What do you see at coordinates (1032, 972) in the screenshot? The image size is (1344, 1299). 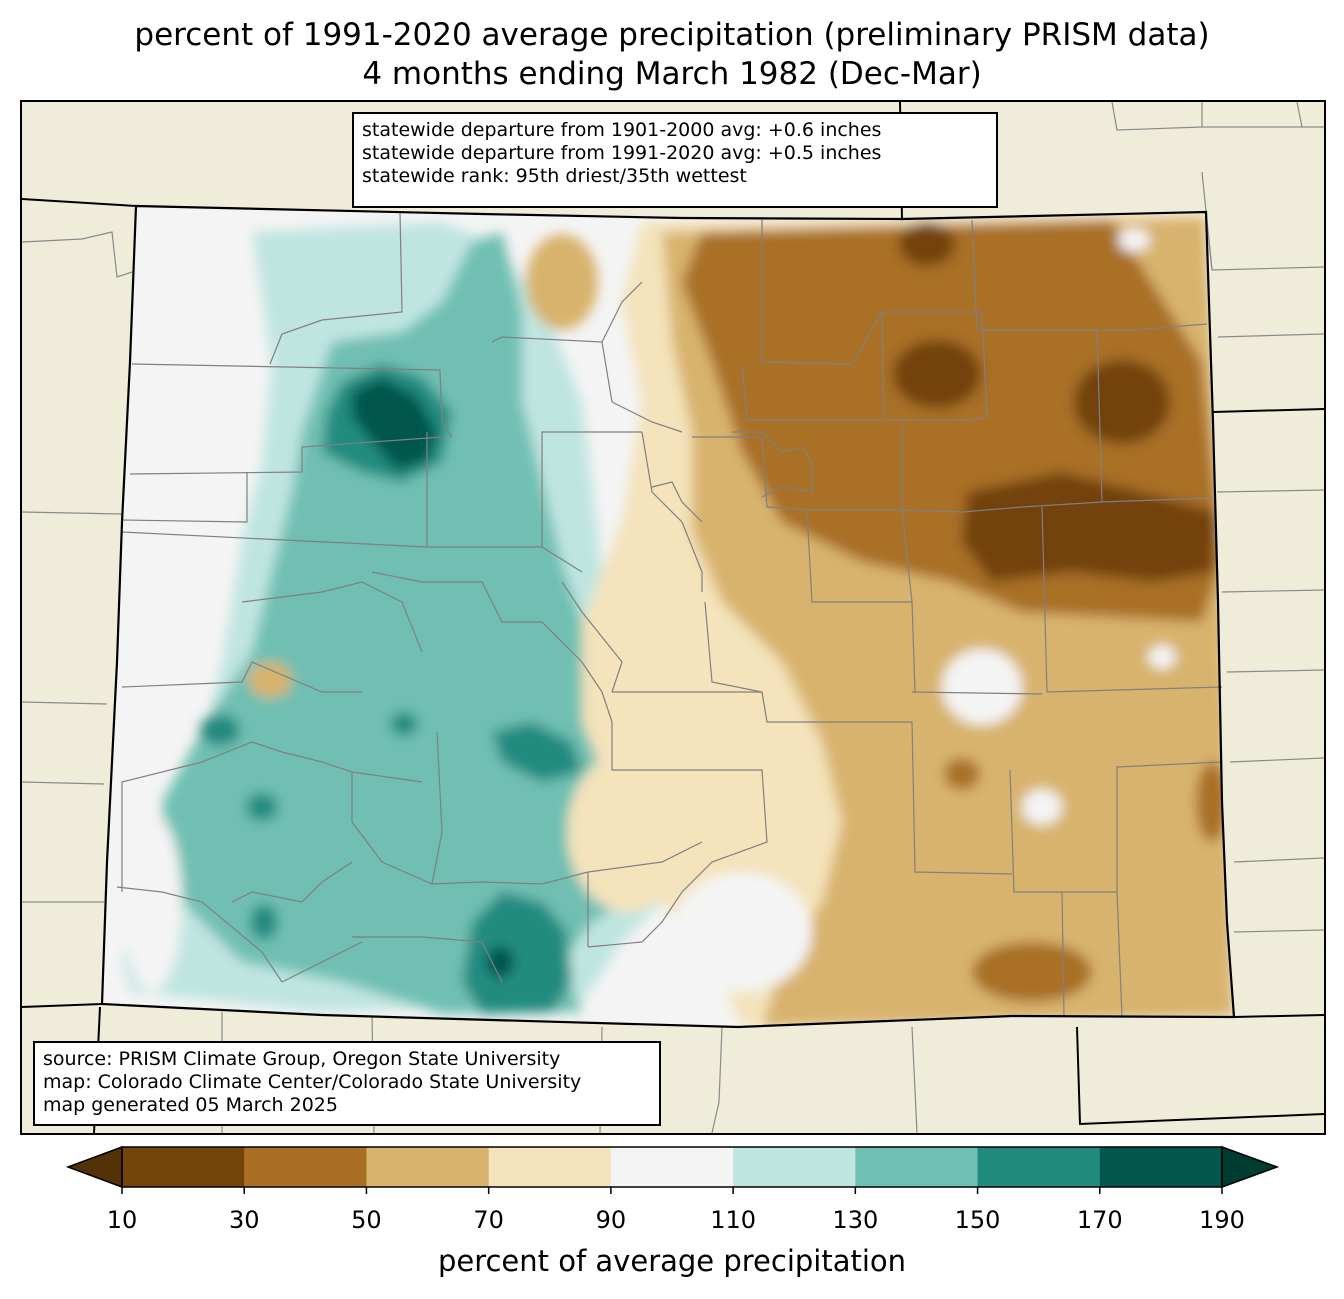 I see `zone-30-50-sw` at bounding box center [1032, 972].